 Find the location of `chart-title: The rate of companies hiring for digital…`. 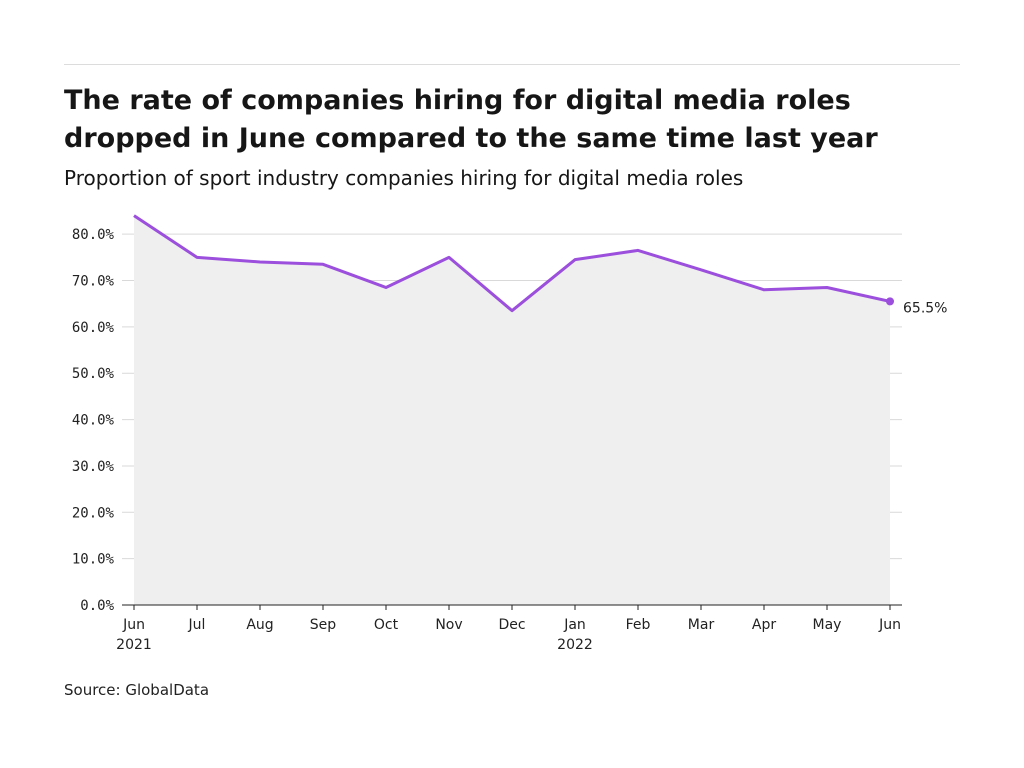

chart-title: The rate of companies hiring for digital… is located at coordinates (471, 119).